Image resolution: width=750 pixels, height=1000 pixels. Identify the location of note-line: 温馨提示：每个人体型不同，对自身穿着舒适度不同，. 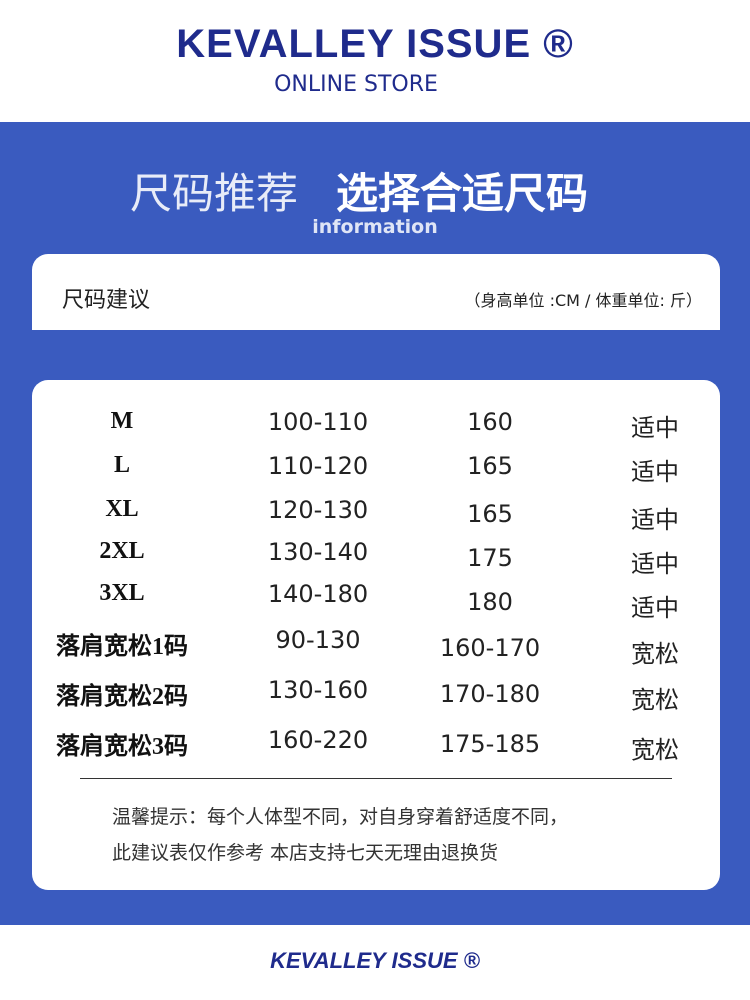
(340, 817).